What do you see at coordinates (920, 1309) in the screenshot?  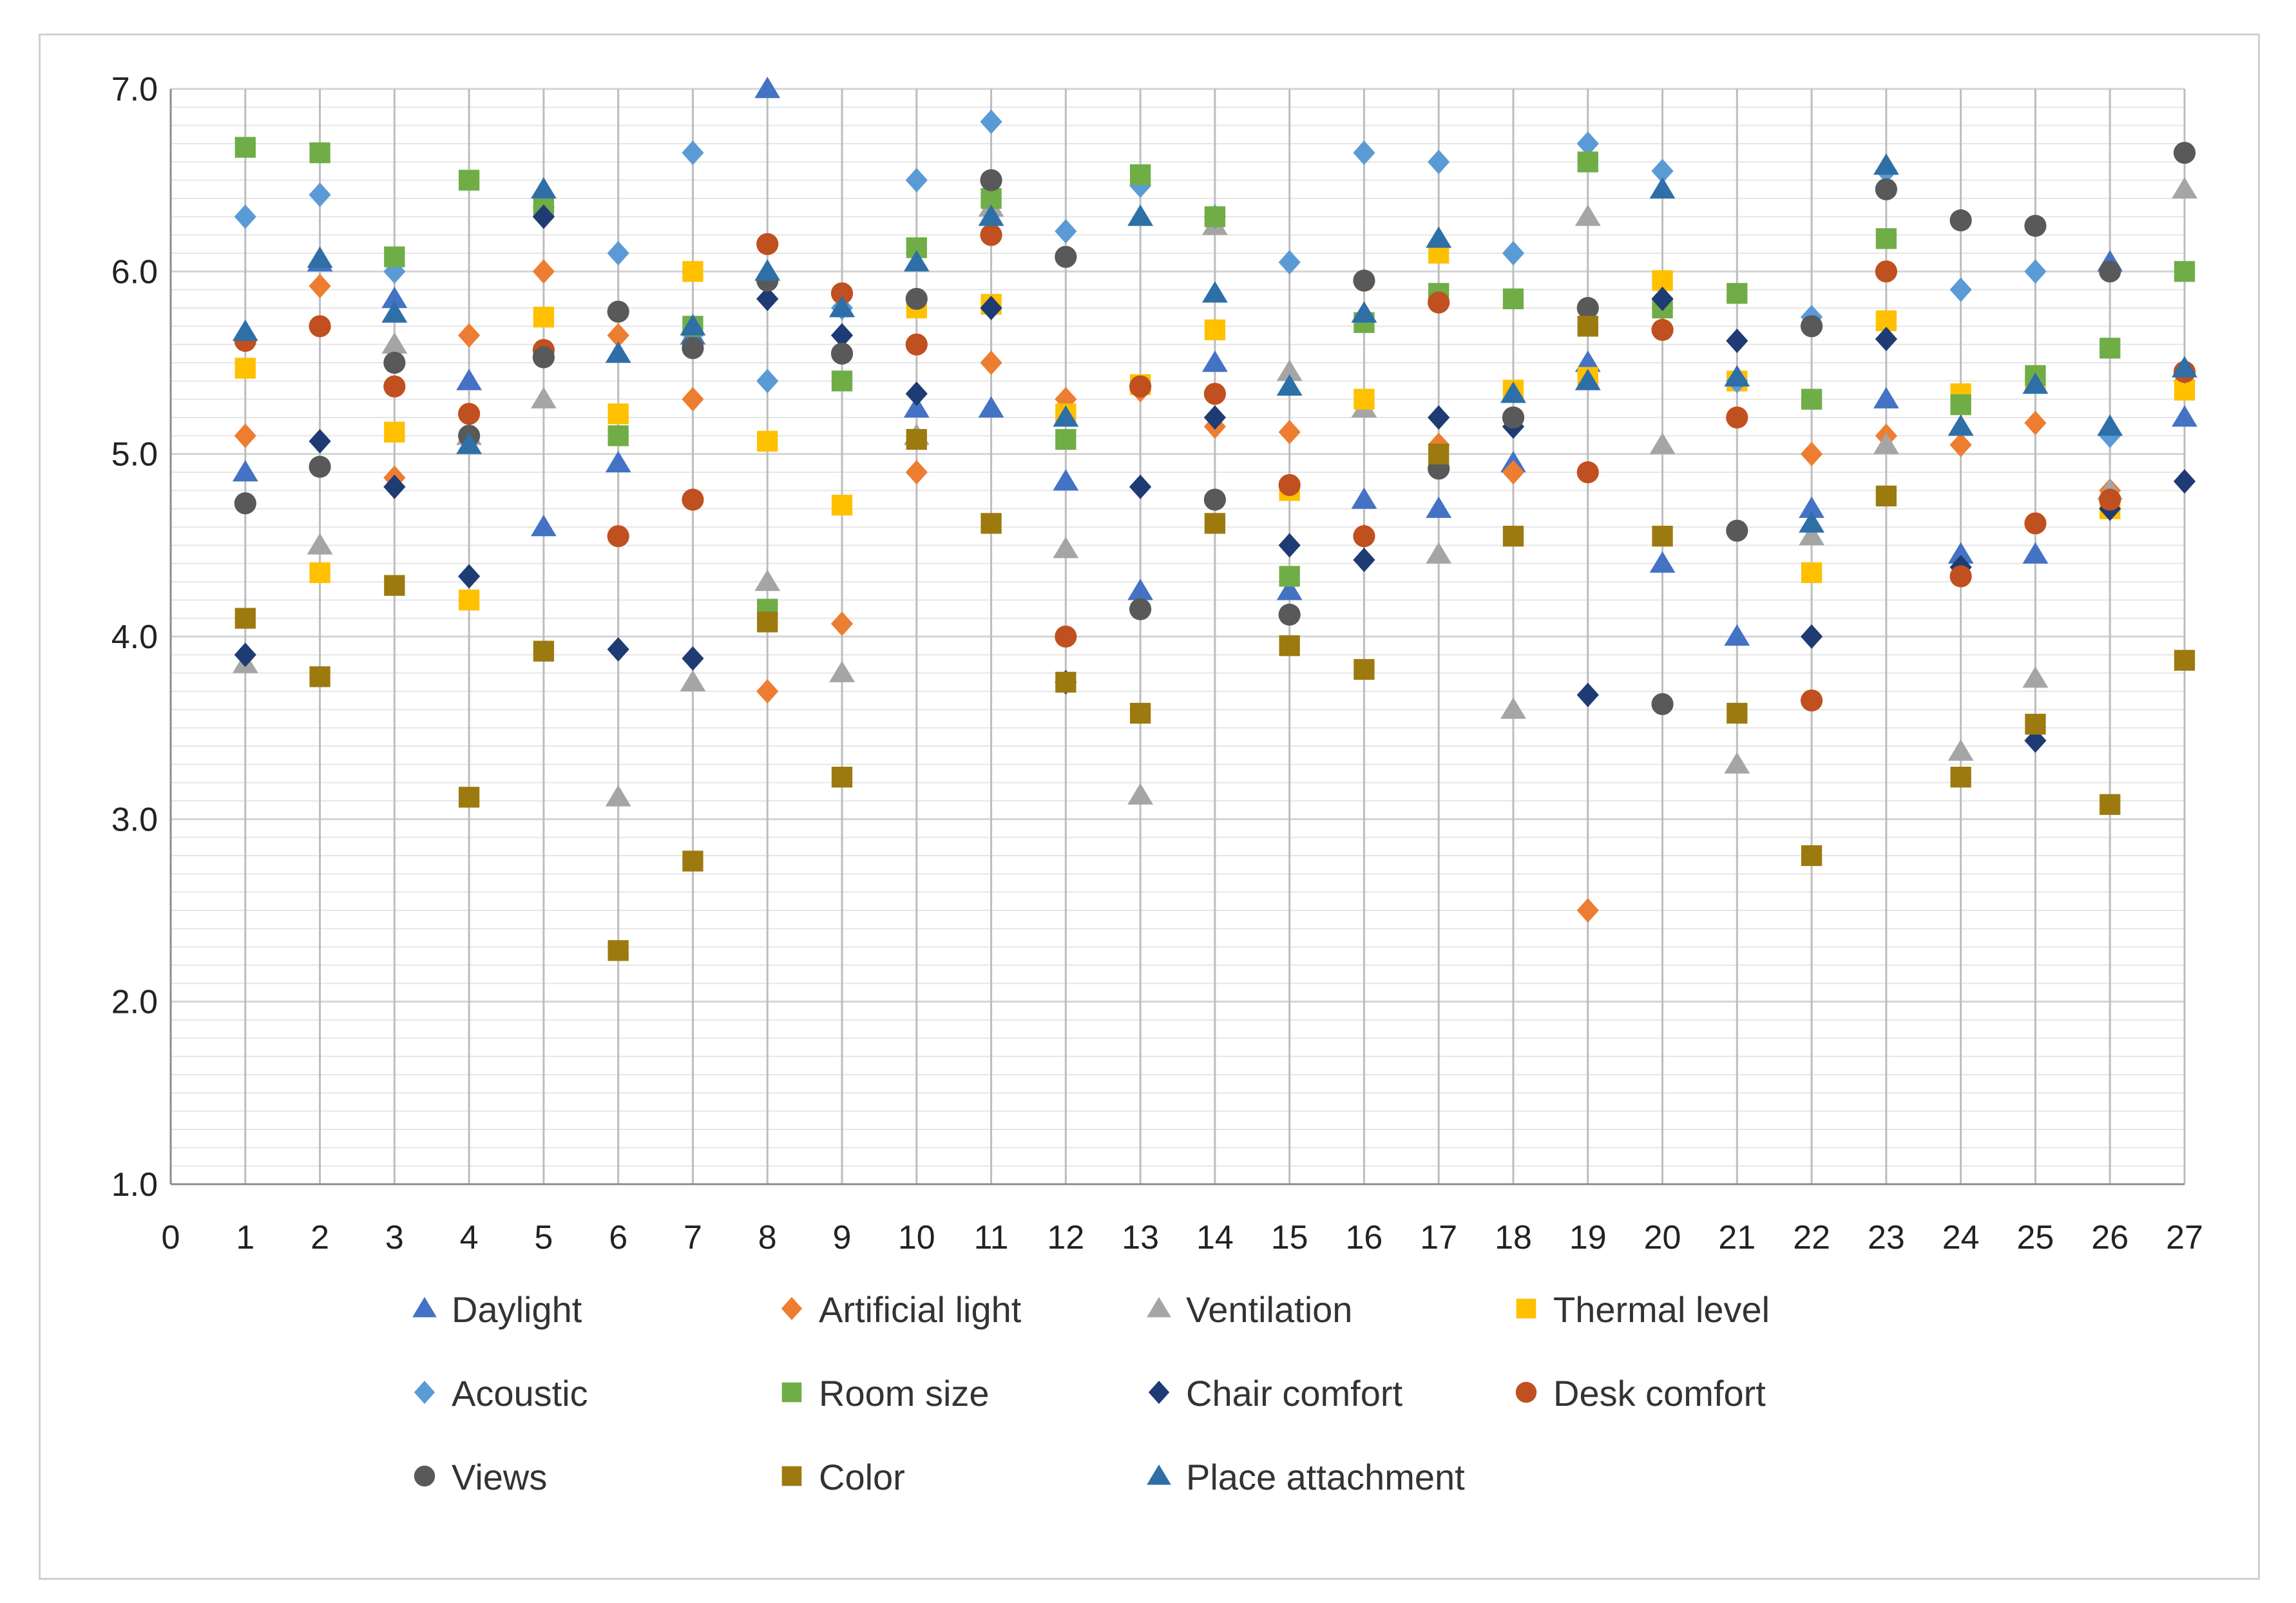 I see `legend-label-artificial-light: Artificial light` at bounding box center [920, 1309].